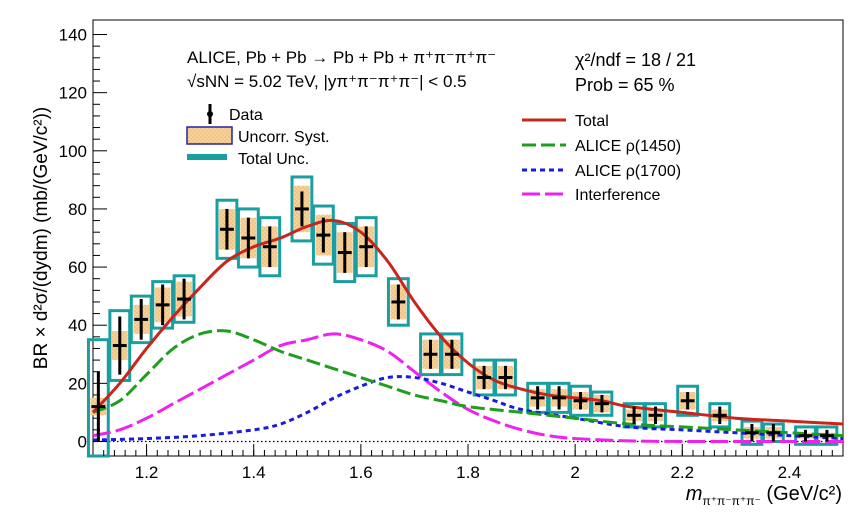 The height and width of the screenshot is (516, 862). Describe the element at coordinates (790, 472) in the screenshot. I see `x-tick-label: 2.4` at that location.